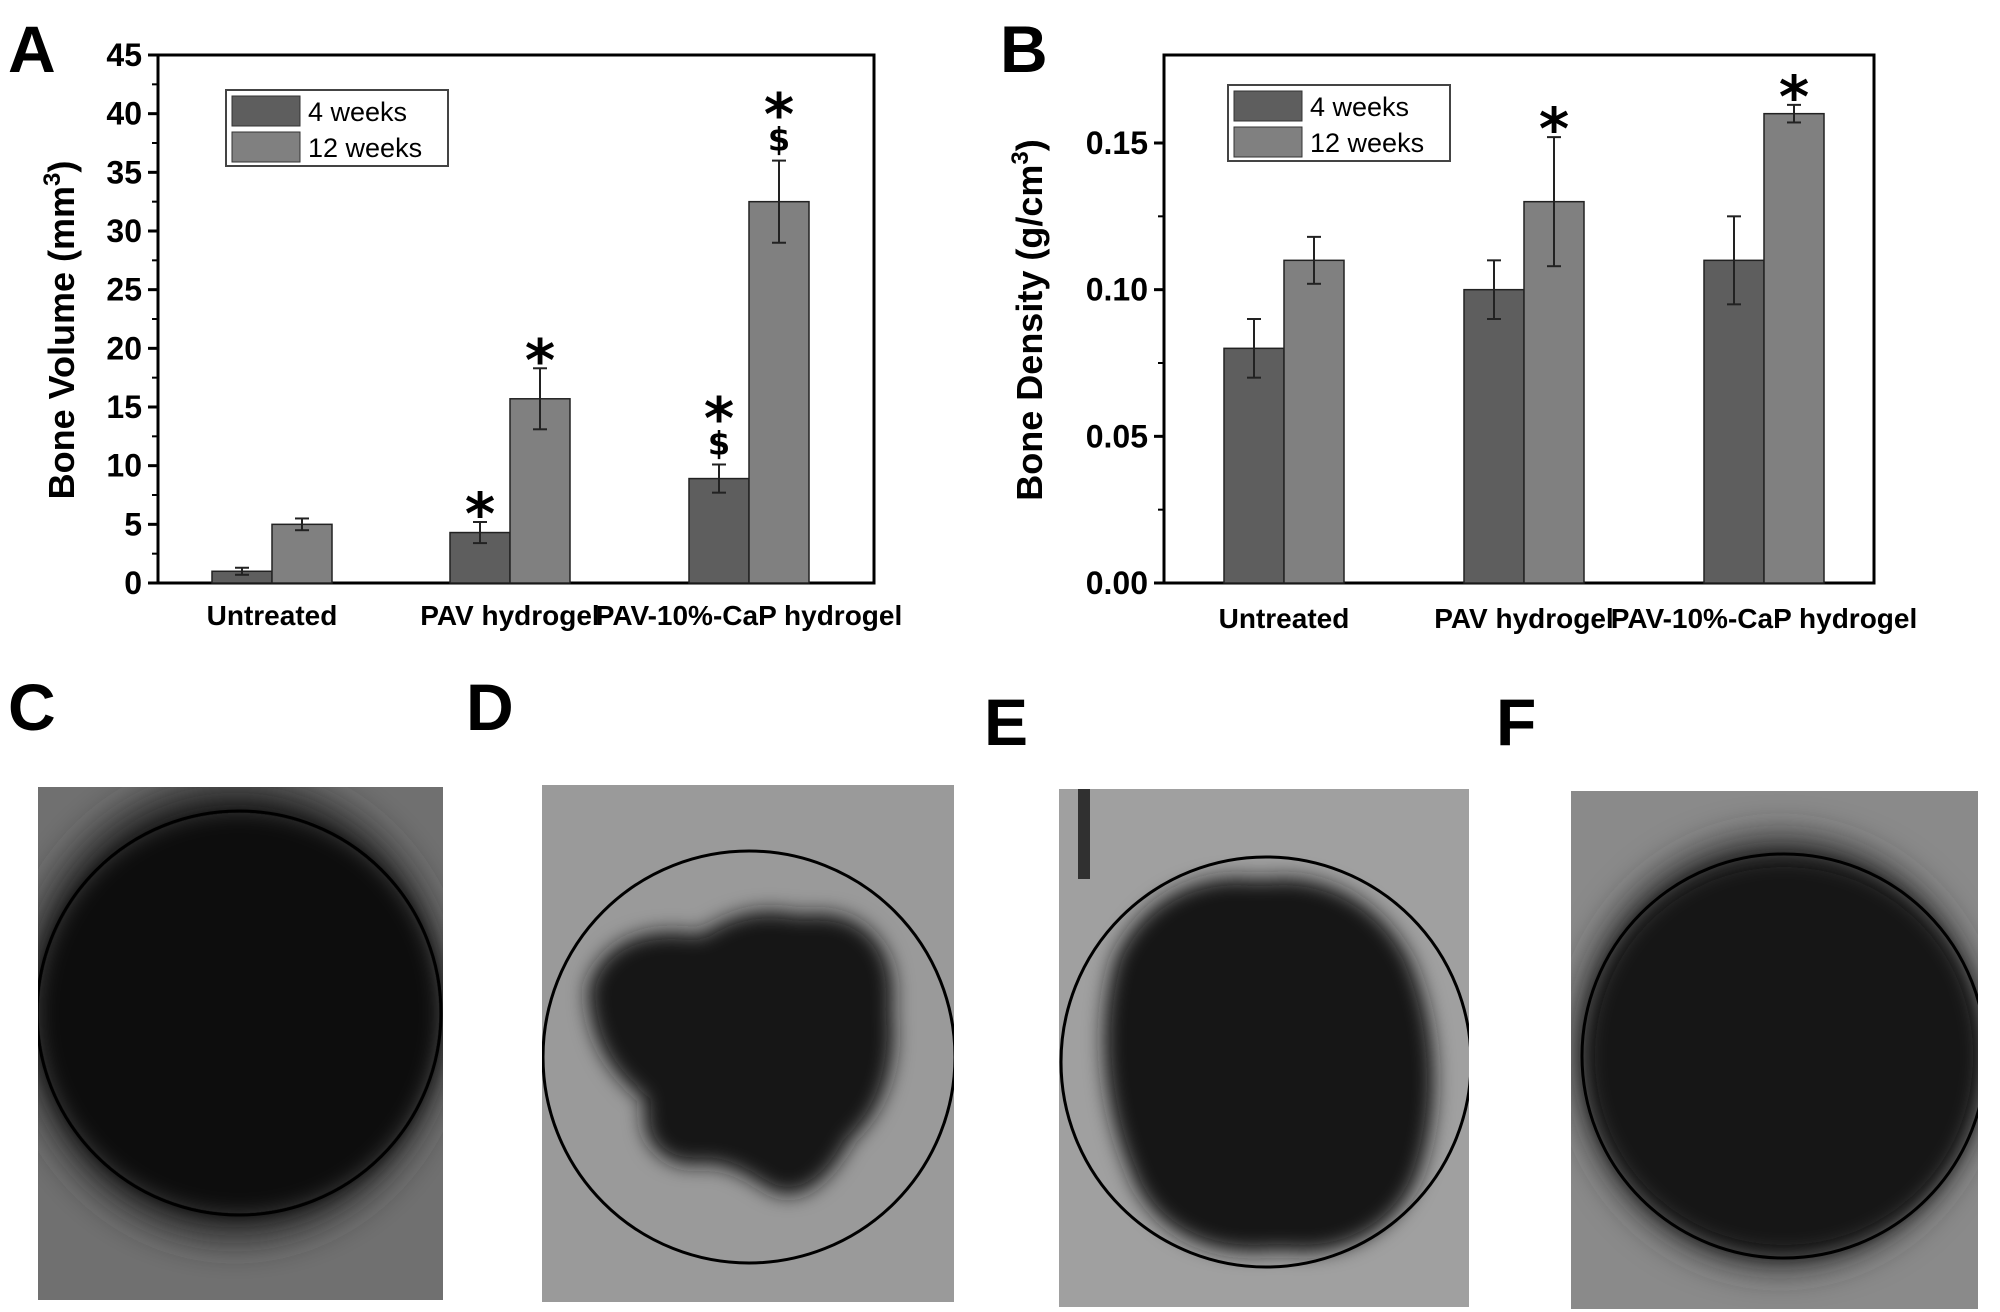 The image size is (2000, 1312). I want to click on image-d-pav-hydrogel, so click(748, 1043).